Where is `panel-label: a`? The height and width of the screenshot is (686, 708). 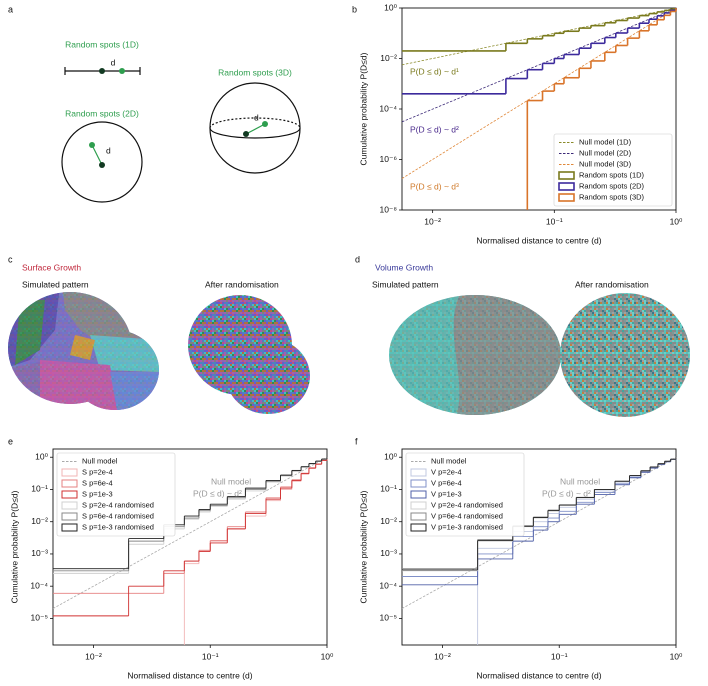
panel-label: a is located at coordinates (10, 9).